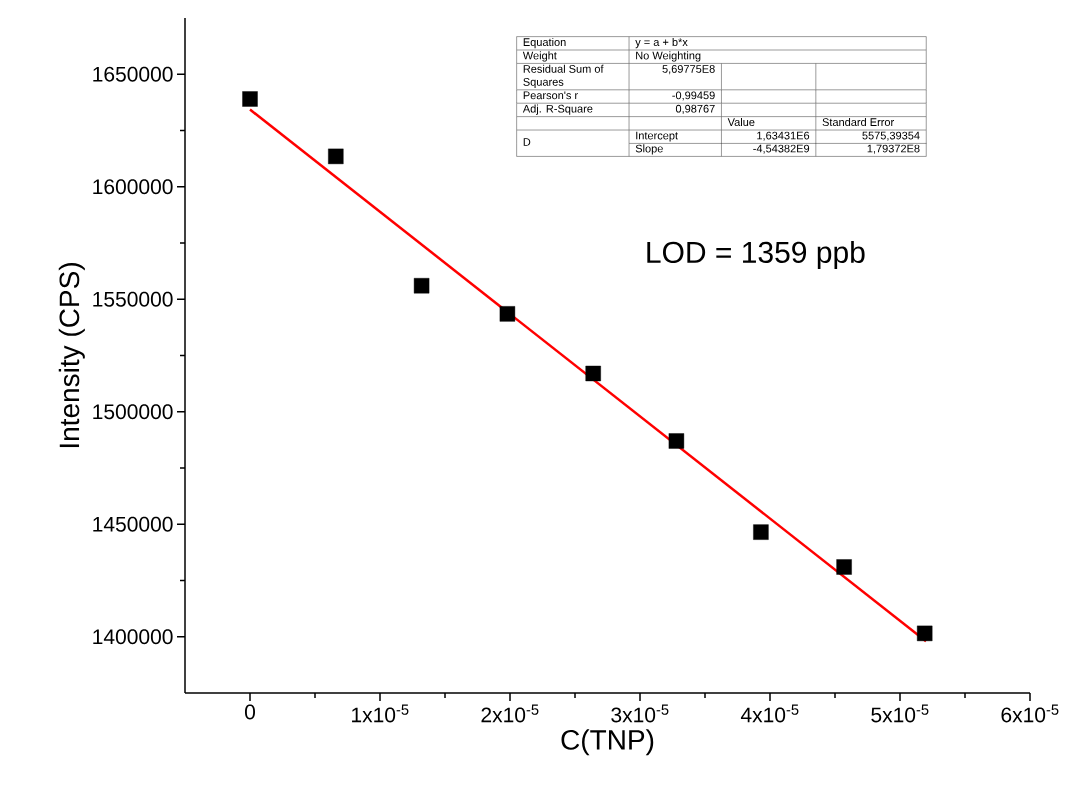  I want to click on annotation: Equation, so click(544, 43).